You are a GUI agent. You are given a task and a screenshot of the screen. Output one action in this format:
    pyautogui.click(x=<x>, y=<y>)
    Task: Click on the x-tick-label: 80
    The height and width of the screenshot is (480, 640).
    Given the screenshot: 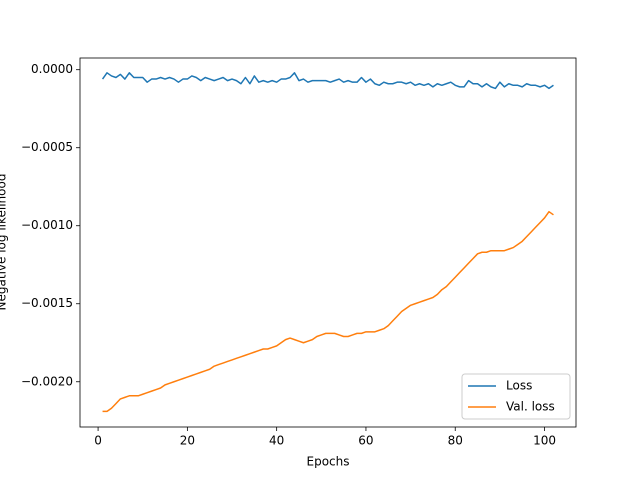 What is the action you would take?
    pyautogui.click(x=455, y=441)
    